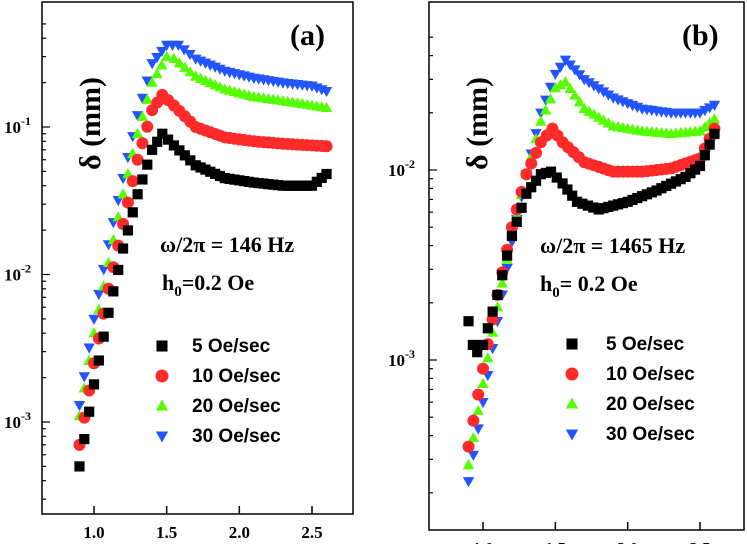  Describe the element at coordinates (630, 389) in the screenshot. I see `panel-b-legend: 5 Oe/sec 10 Oe/sec 20 Oe/sec 30 Oe/sec` at that location.